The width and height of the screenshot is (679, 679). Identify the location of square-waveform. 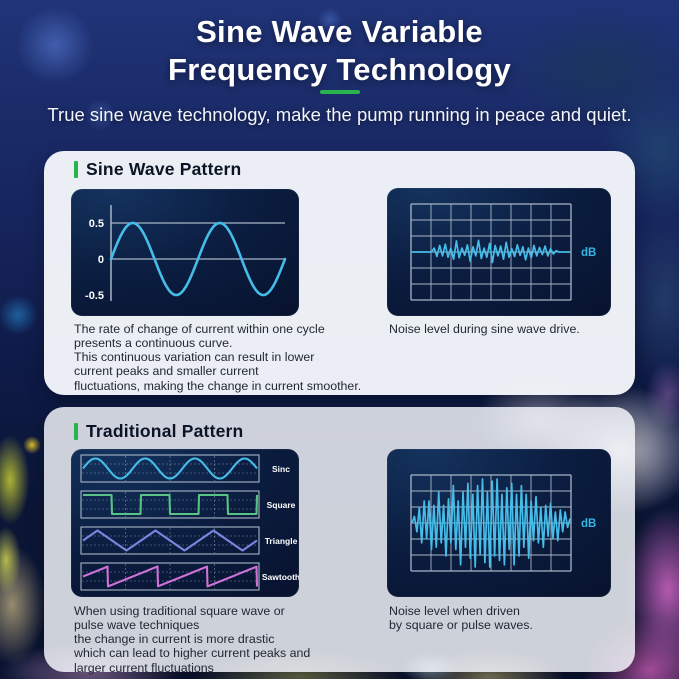
(170, 504).